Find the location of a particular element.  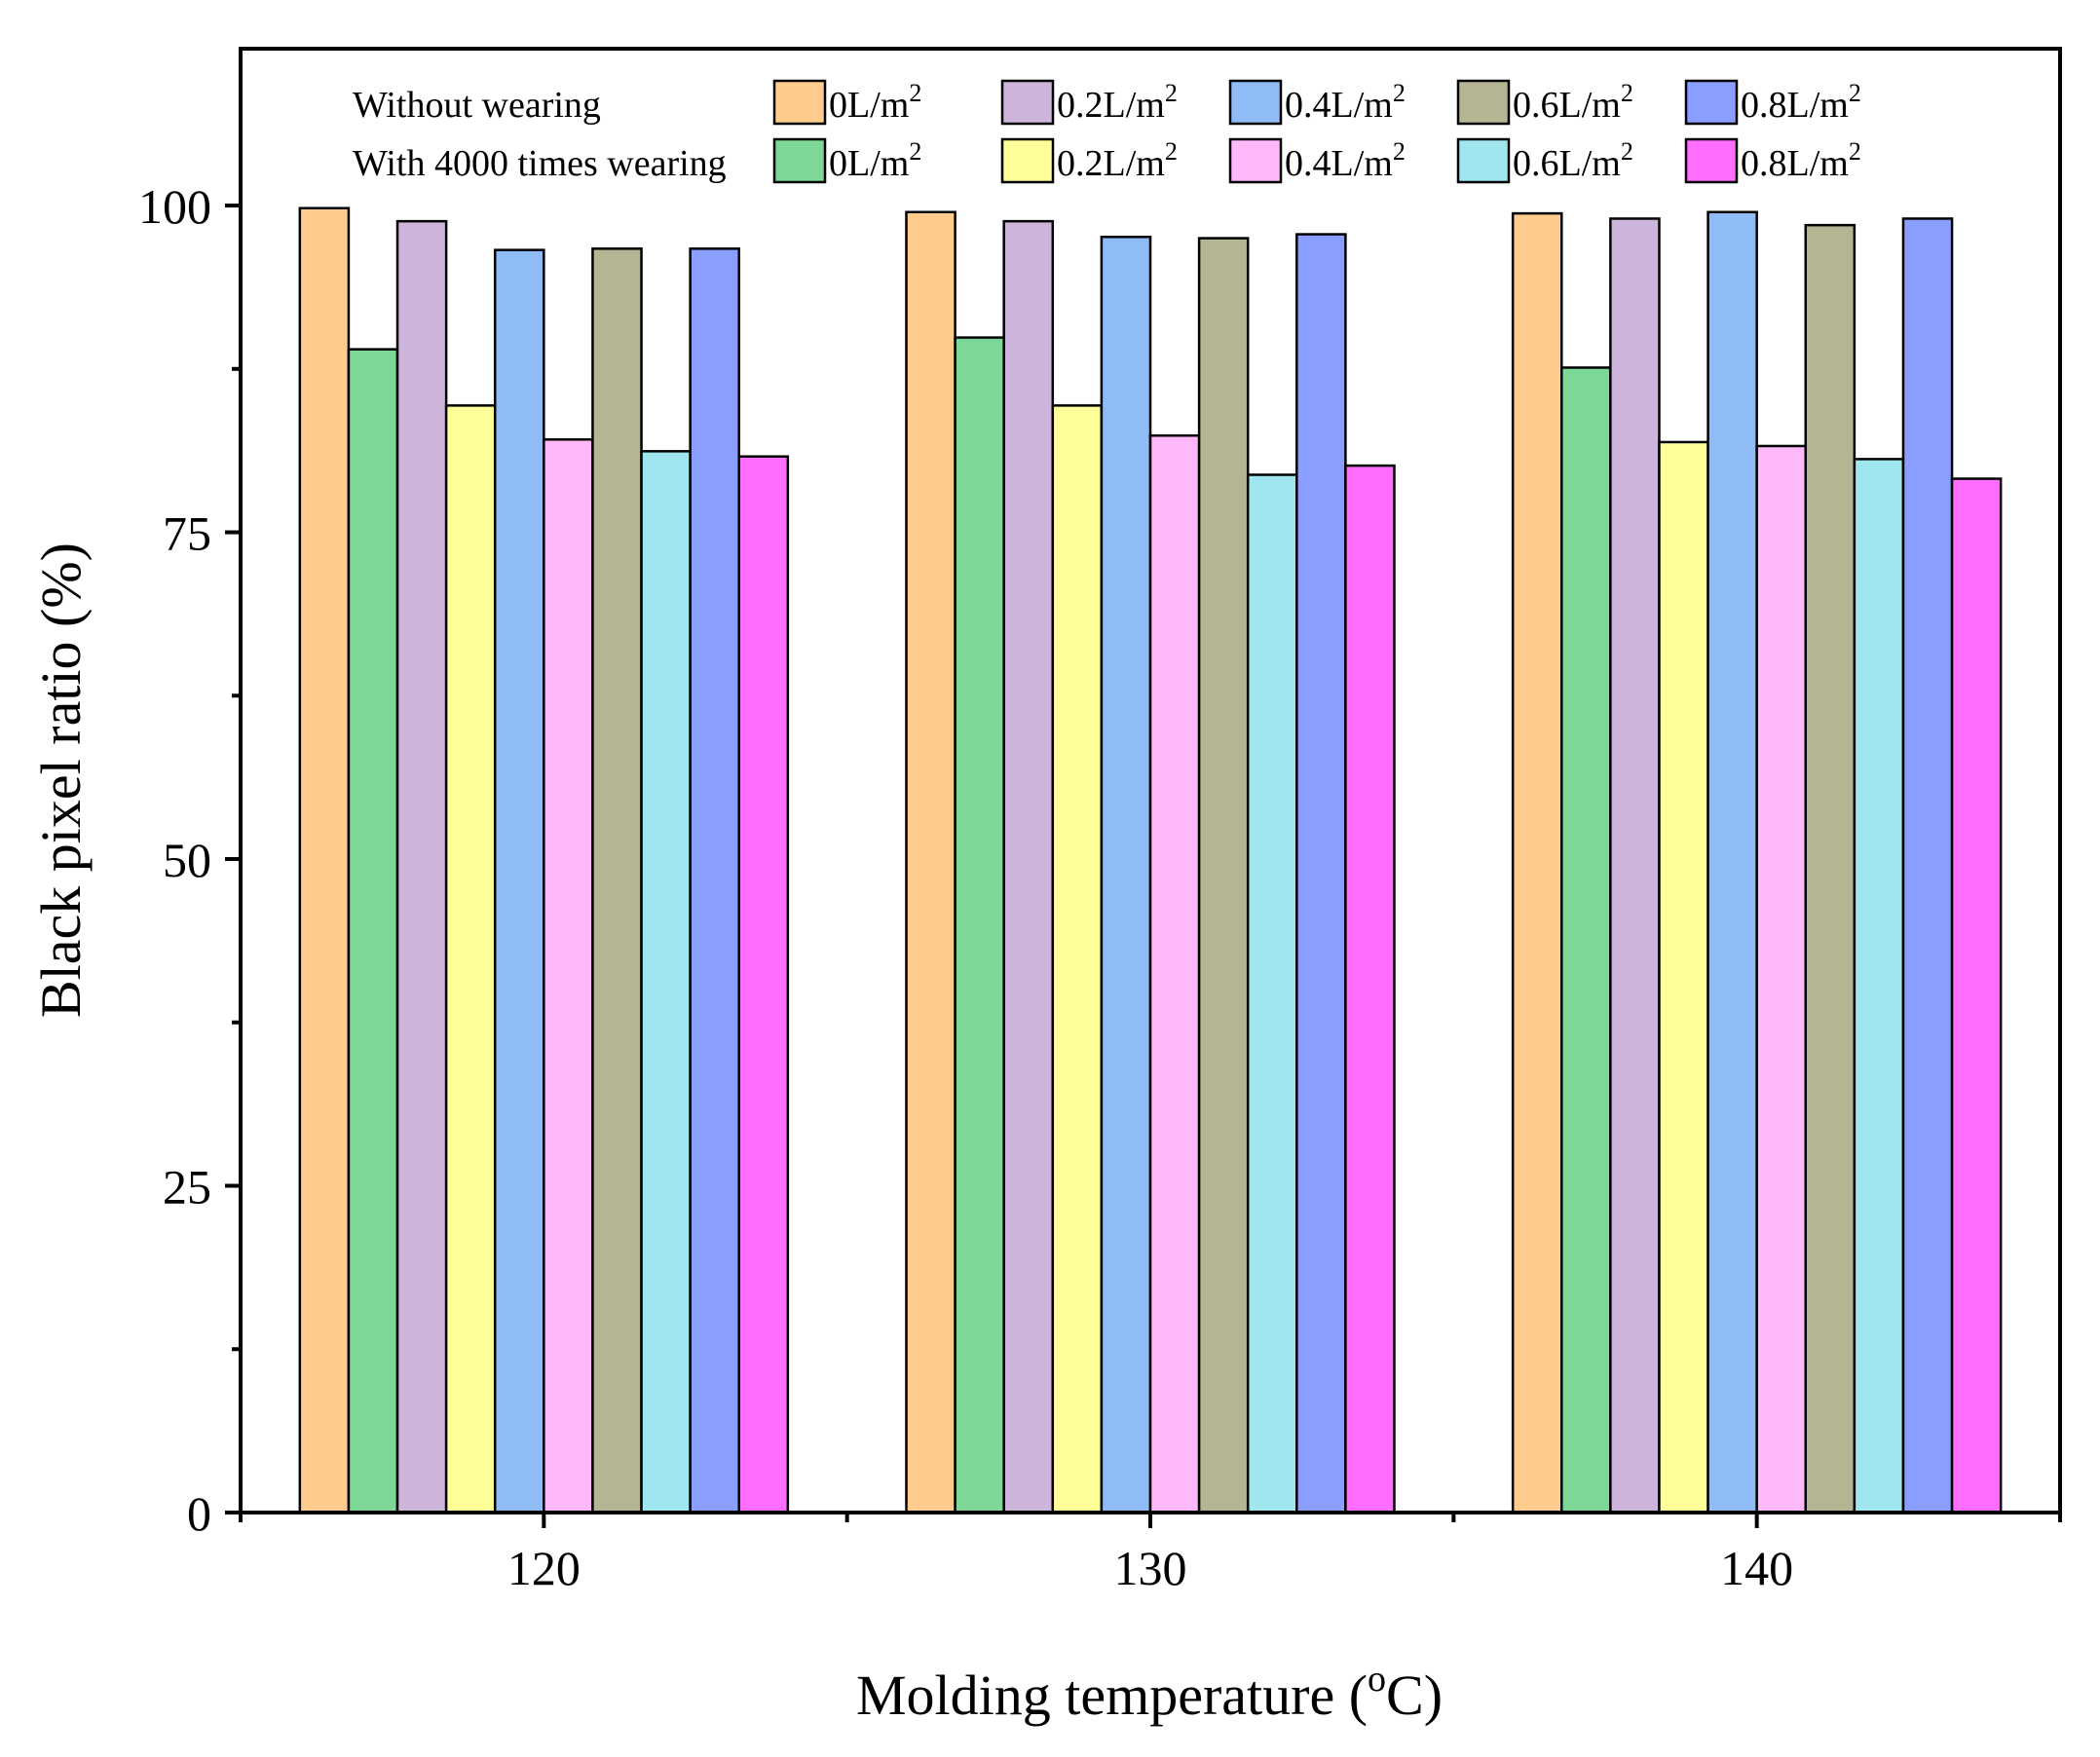

y-tick-label: 100 is located at coordinates (174, 207).